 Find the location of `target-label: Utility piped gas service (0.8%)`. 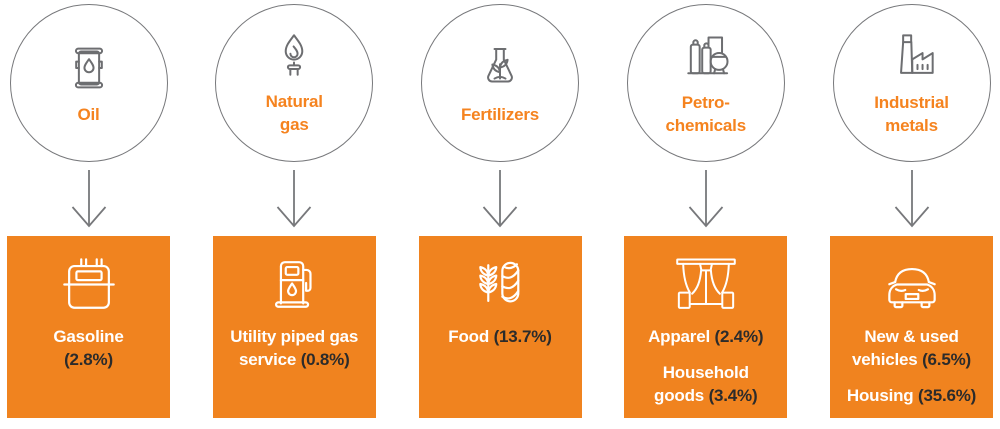

target-label: Utility piped gas service (0.8%) is located at coordinates (294, 348).